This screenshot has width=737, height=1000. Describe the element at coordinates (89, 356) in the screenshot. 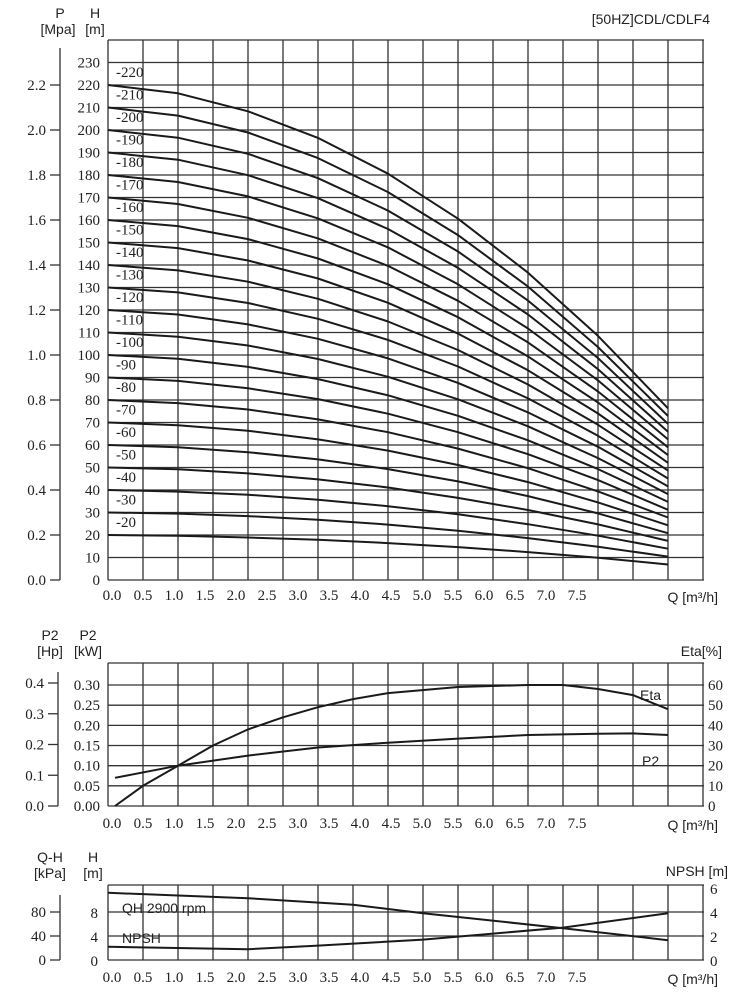

I see `h-tick-label: 100` at that location.